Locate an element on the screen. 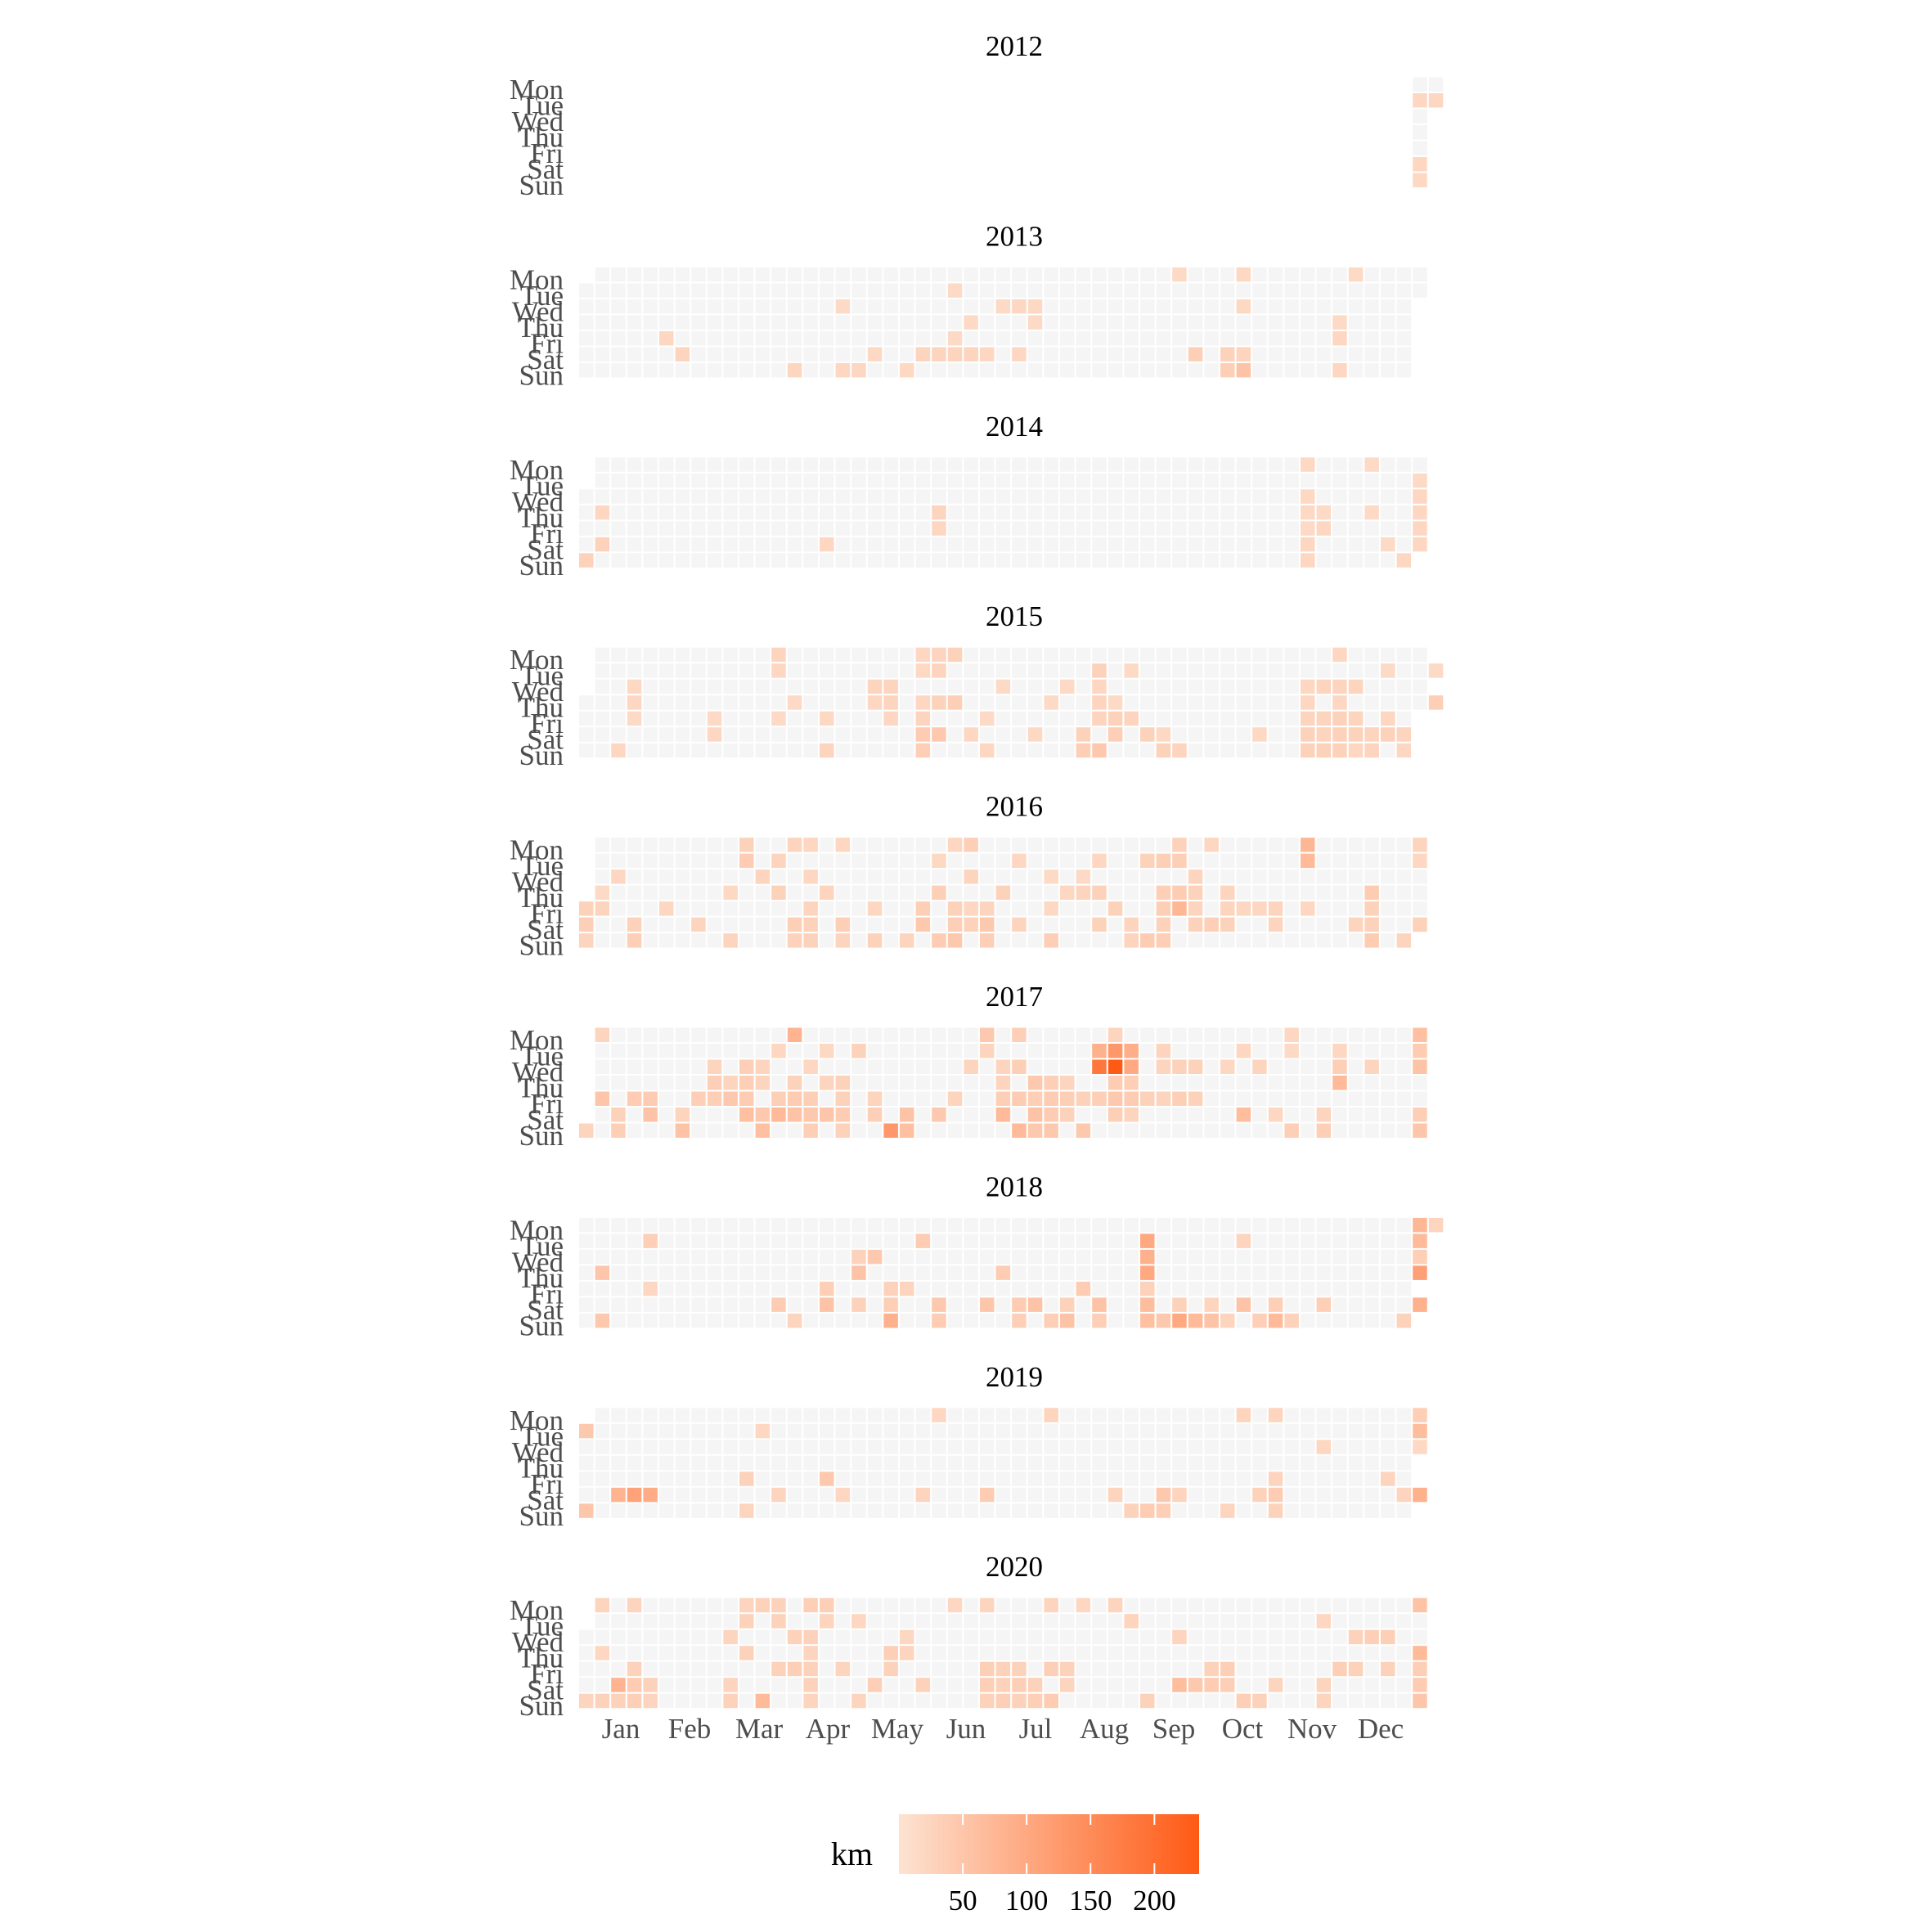 This screenshot has height=1932, width=1932. month-label-nov: Nov is located at coordinates (1312, 1729).